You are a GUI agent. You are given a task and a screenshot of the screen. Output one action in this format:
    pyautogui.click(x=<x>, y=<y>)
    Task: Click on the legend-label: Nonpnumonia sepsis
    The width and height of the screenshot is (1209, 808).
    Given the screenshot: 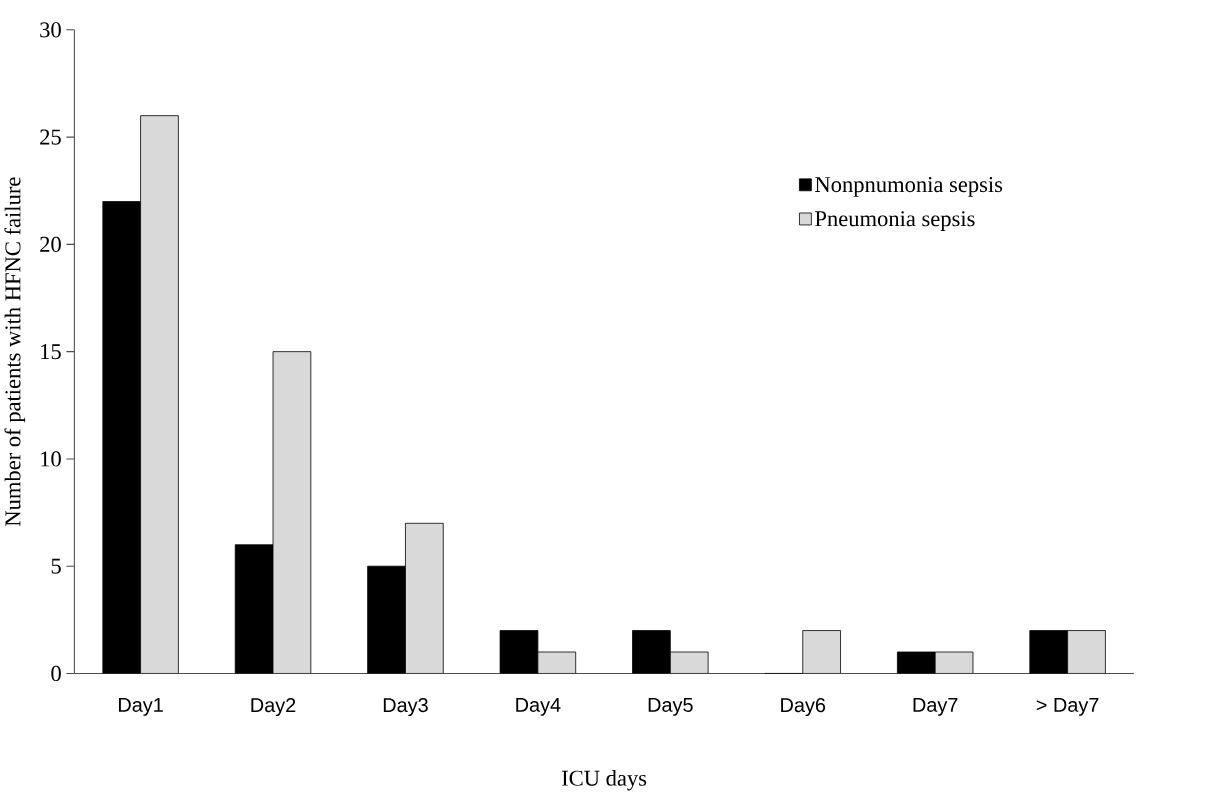 What is the action you would take?
    pyautogui.click(x=909, y=187)
    